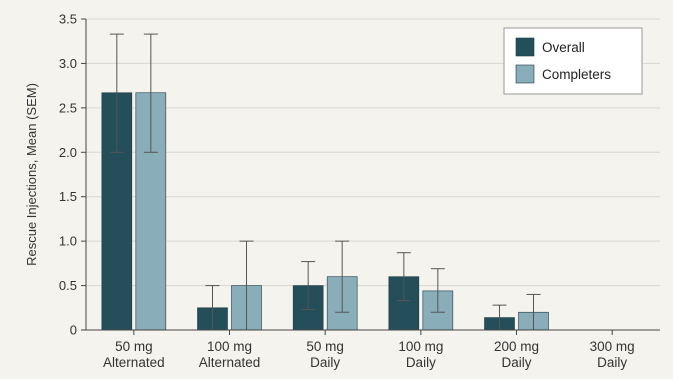  What do you see at coordinates (31, 174) in the screenshot?
I see `y-axis-label: Rescue Injections, Mean (SEM)` at bounding box center [31, 174].